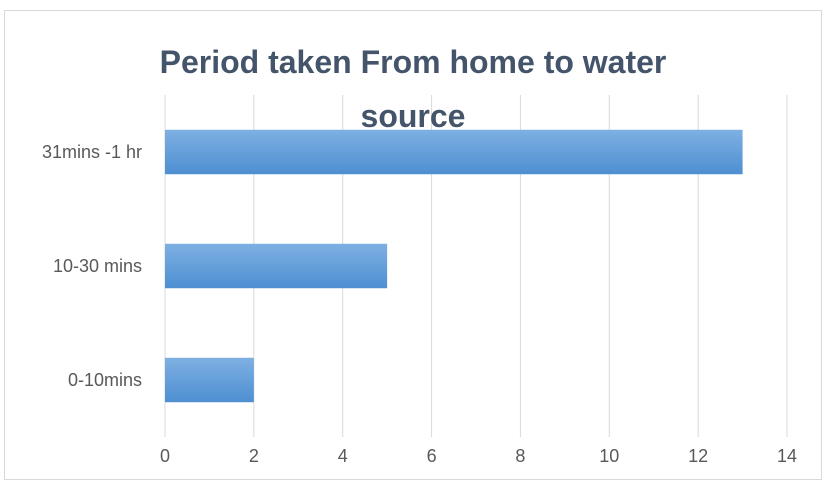  Describe the element at coordinates (413, 62) in the screenshot. I see `chart-title-line-1: Period taken From home to water` at that location.